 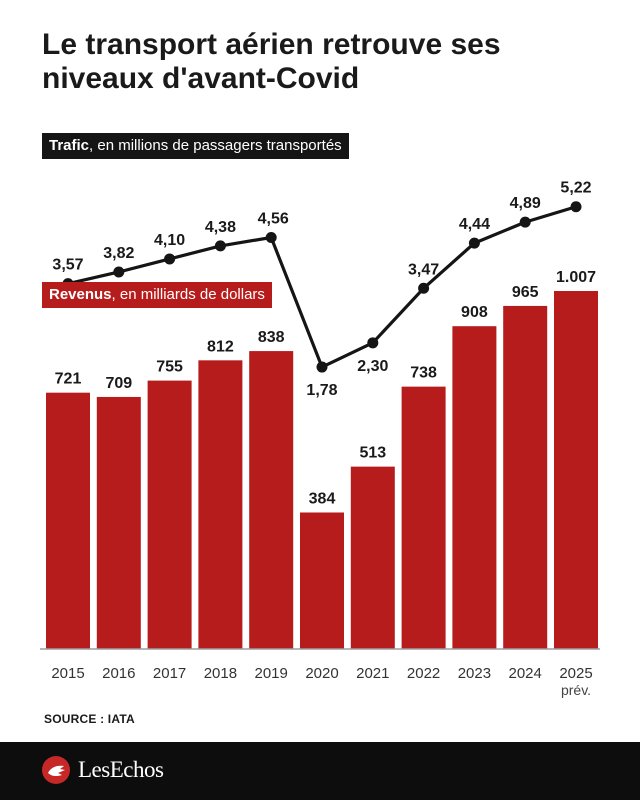 What do you see at coordinates (372, 366) in the screenshot?
I see `traffic-value-label: 2,30` at bounding box center [372, 366].